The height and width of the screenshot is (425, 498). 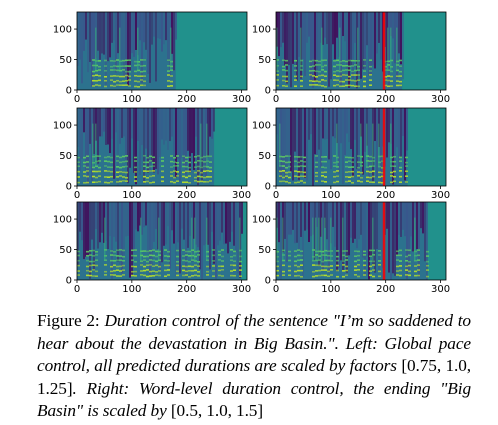 What do you see at coordinates (217, 410) in the screenshot?
I see `caption-factors-right: [0.5, 1.0, 1.5]` at bounding box center [217, 410].